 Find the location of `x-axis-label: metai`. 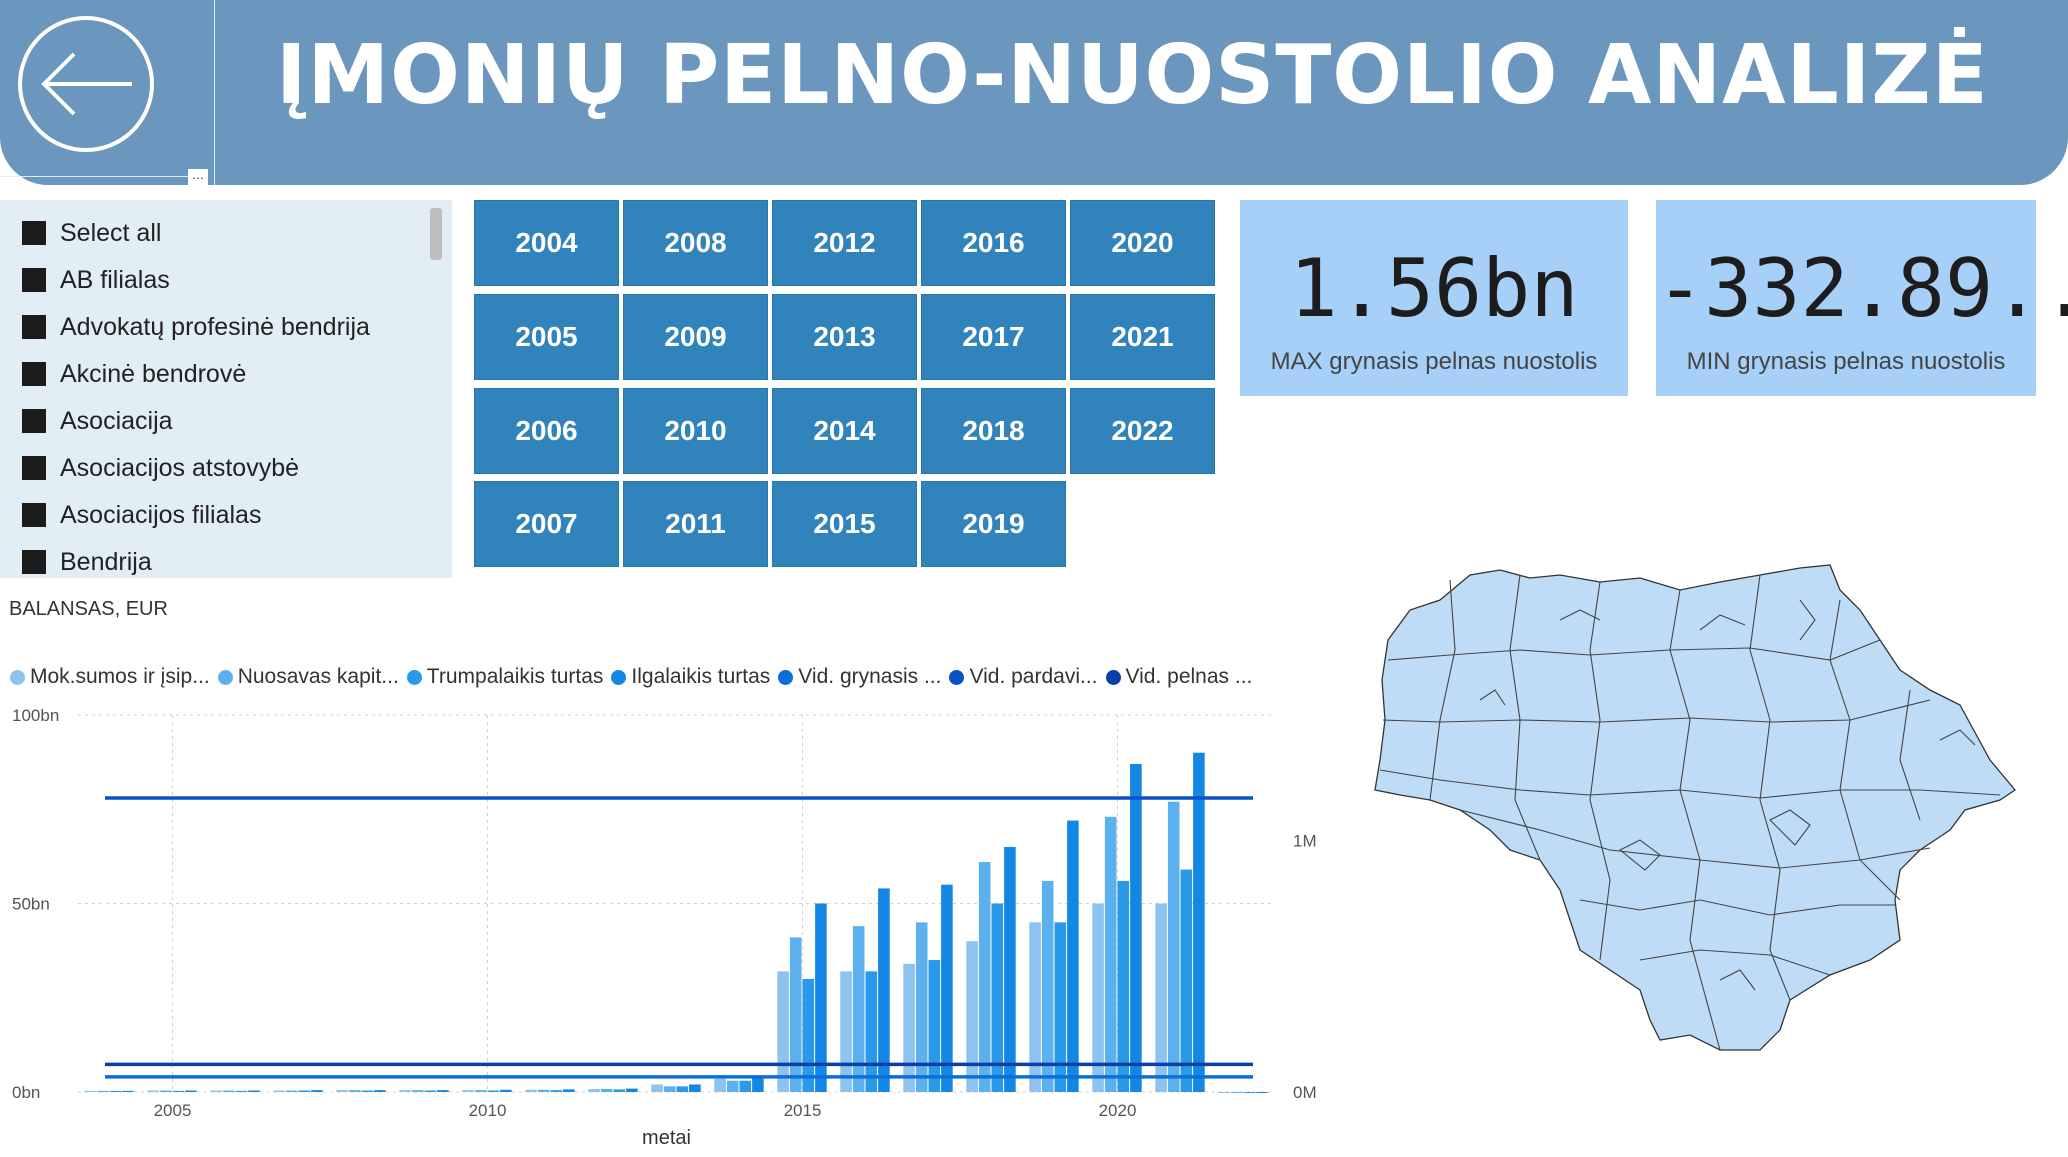

x-axis-label: metai is located at coordinates (666, 1138).